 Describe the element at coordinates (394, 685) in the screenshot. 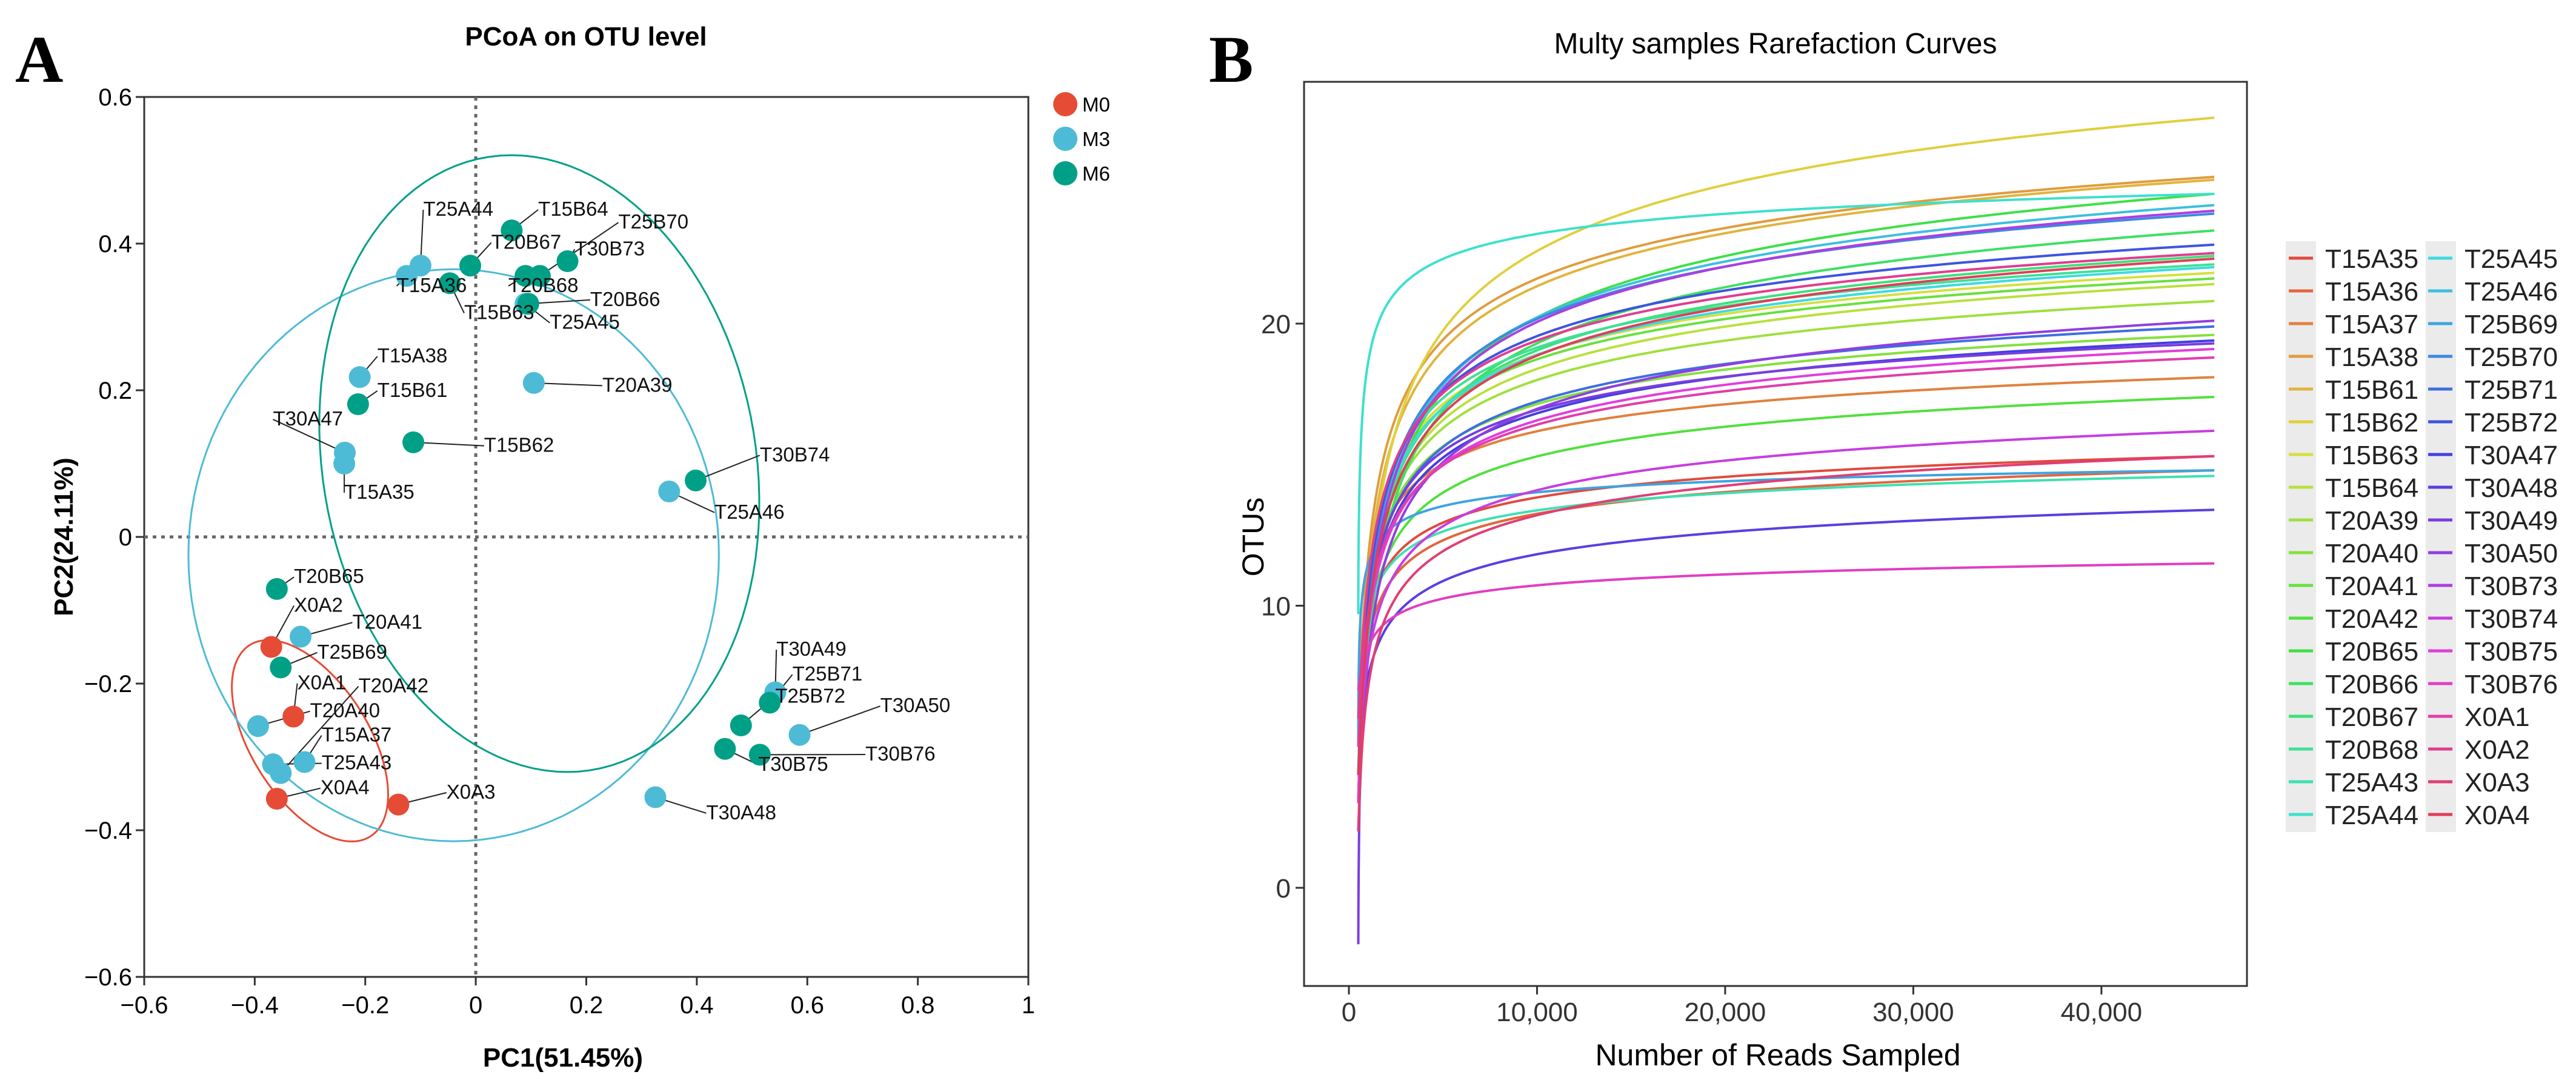

I see `point-label: T20A42` at that location.